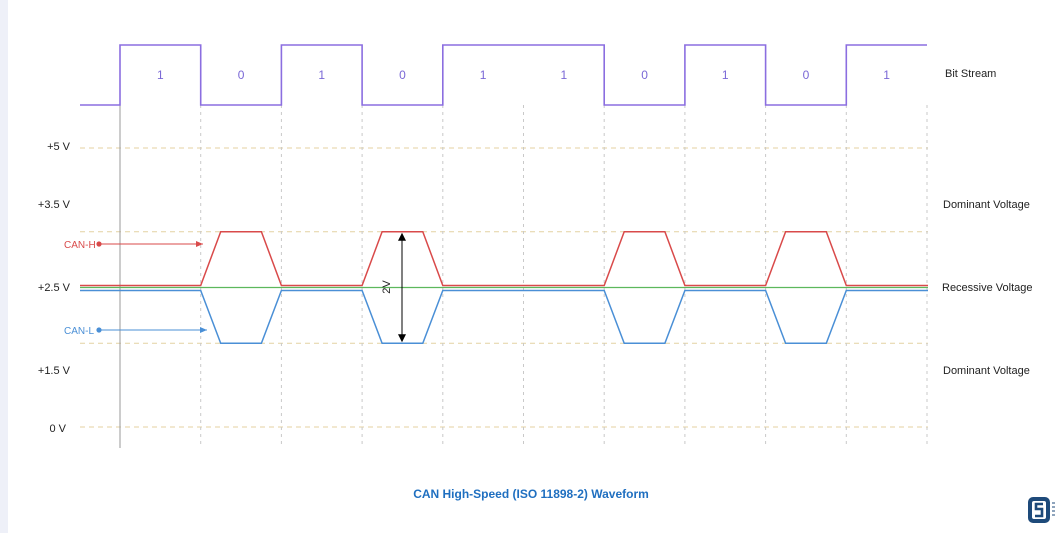 This screenshot has width=1063, height=533. Describe the element at coordinates (54, 371) in the screenshot. I see `voltage-label-1-5v: +1.5 V` at that location.